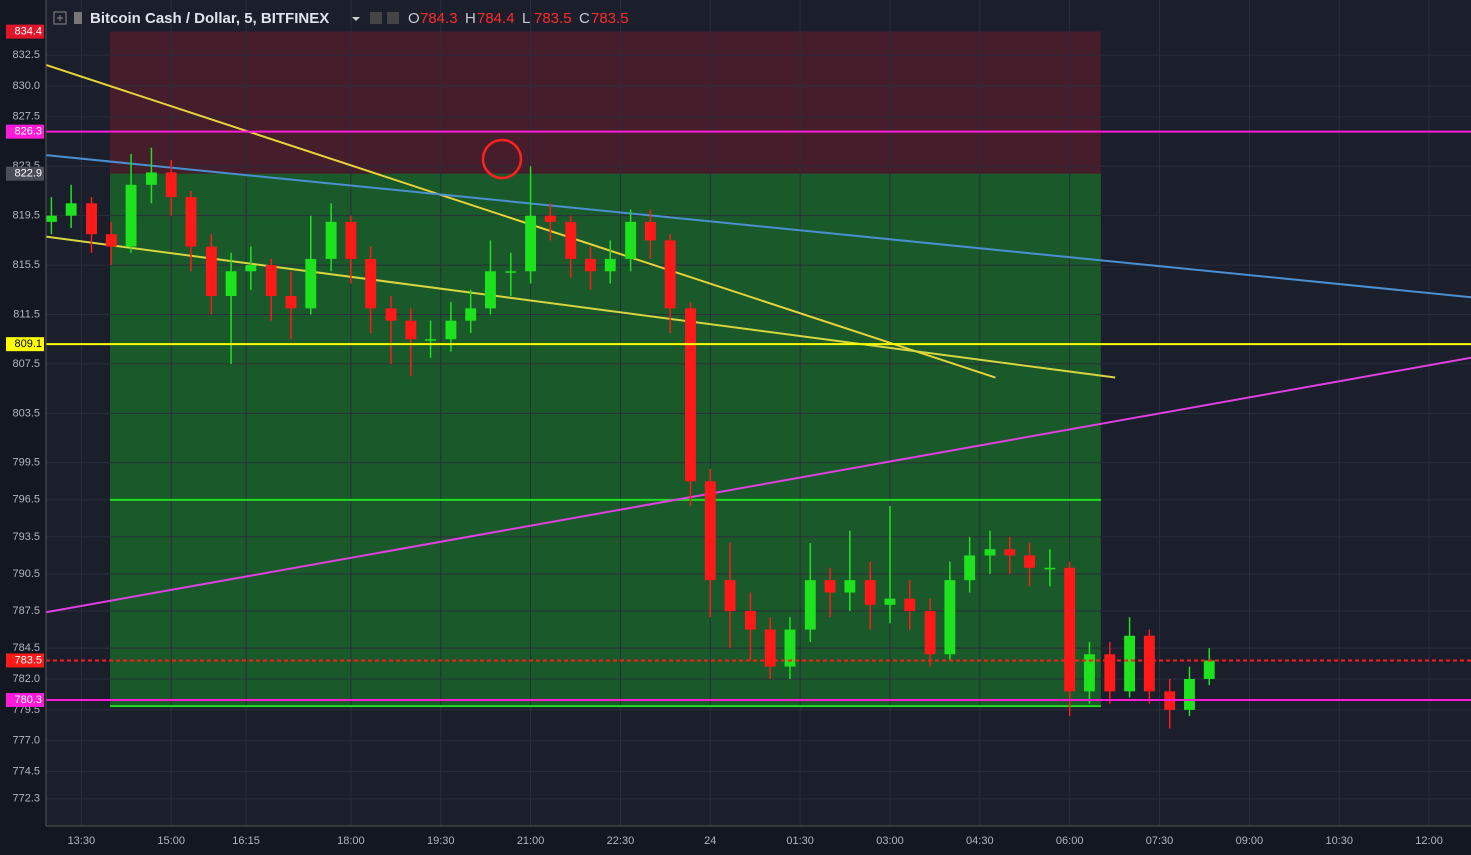  Describe the element at coordinates (26, 537) in the screenshot. I see `y-tick-label: 793.5` at that location.